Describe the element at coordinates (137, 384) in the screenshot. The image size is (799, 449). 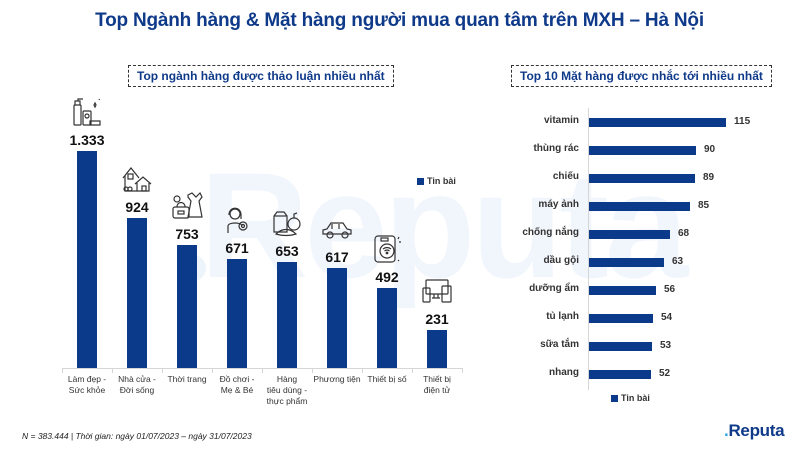
I see `category-label: Nhà cửa - Đời sống` at that location.